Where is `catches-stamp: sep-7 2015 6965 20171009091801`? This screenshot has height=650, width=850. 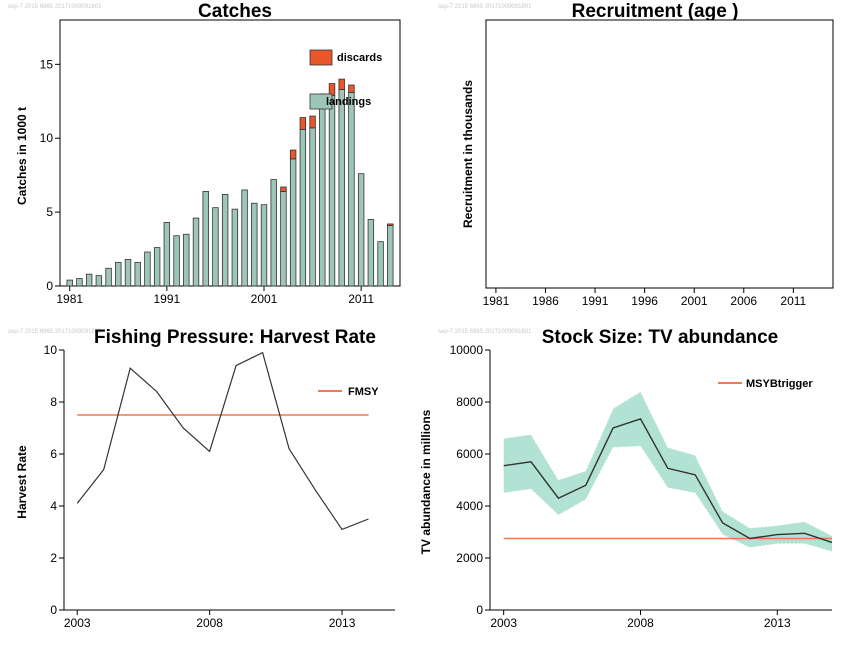
catches-stamp: sep-7 2015 6965 20171009091801 is located at coordinates (55, 7).